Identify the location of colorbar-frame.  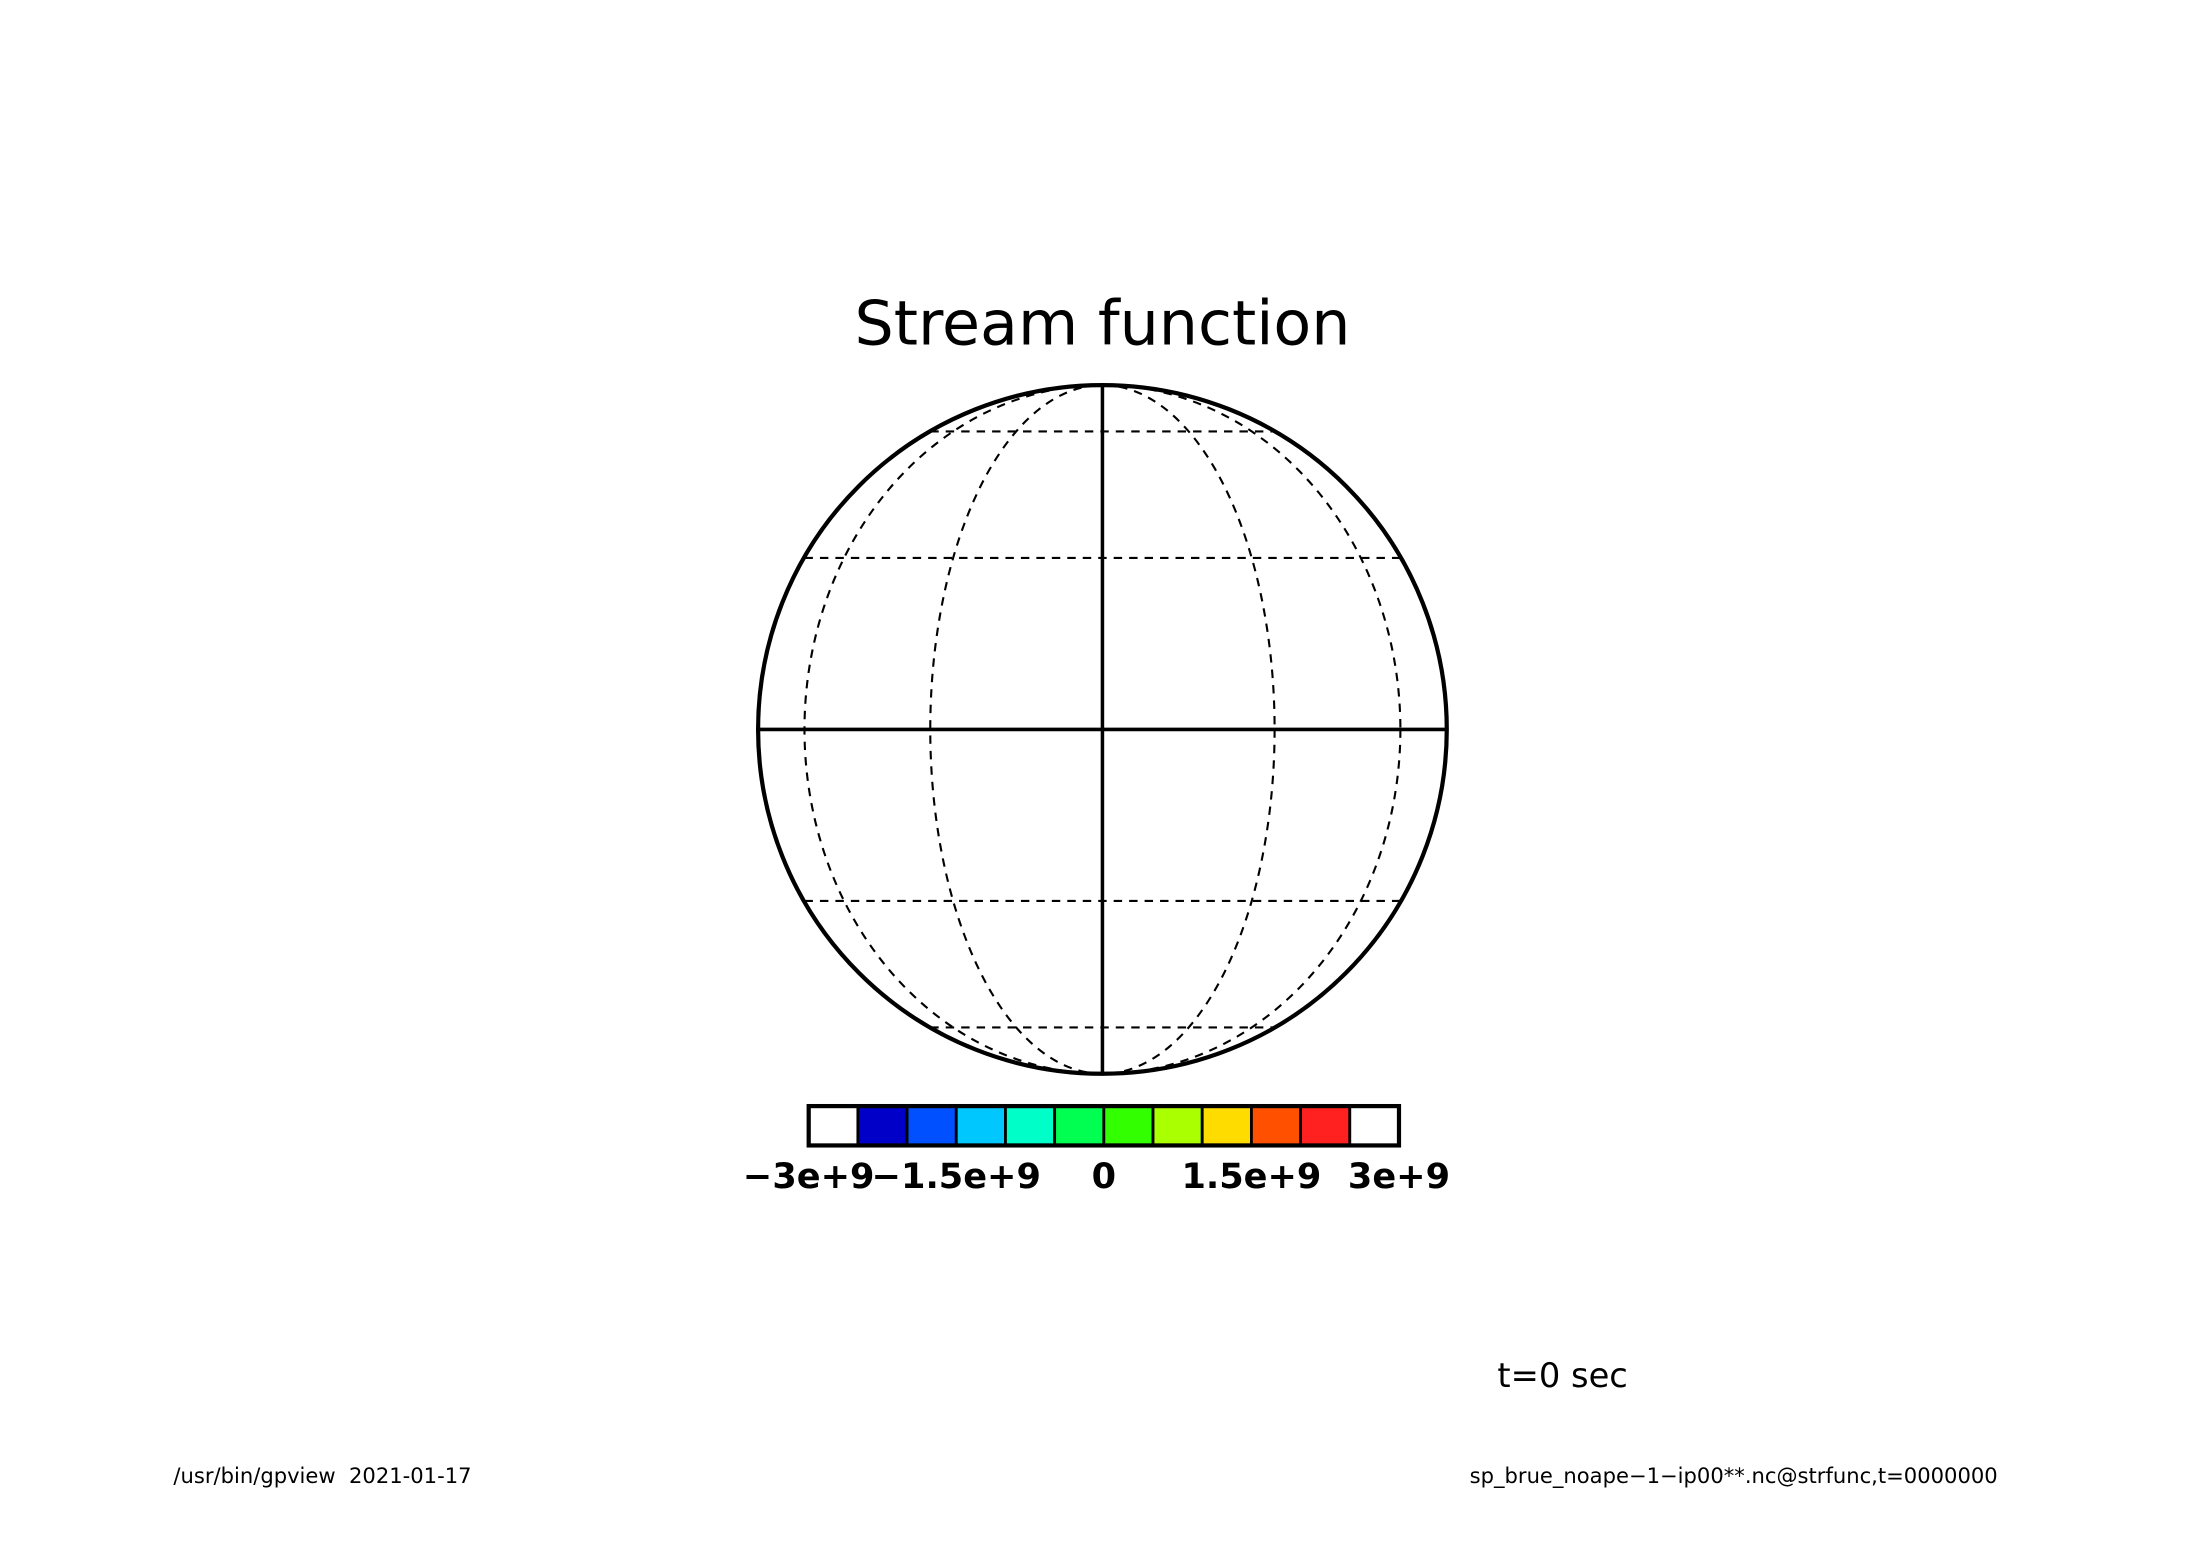
(1104, 1125).